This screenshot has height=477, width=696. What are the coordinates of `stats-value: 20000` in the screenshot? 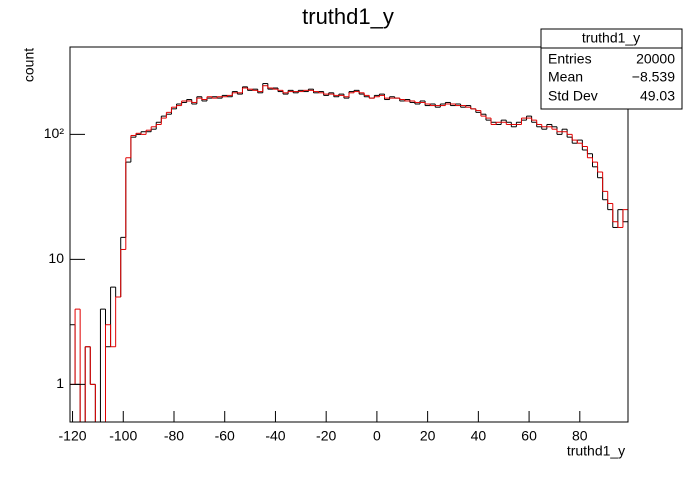 It's located at (655, 59).